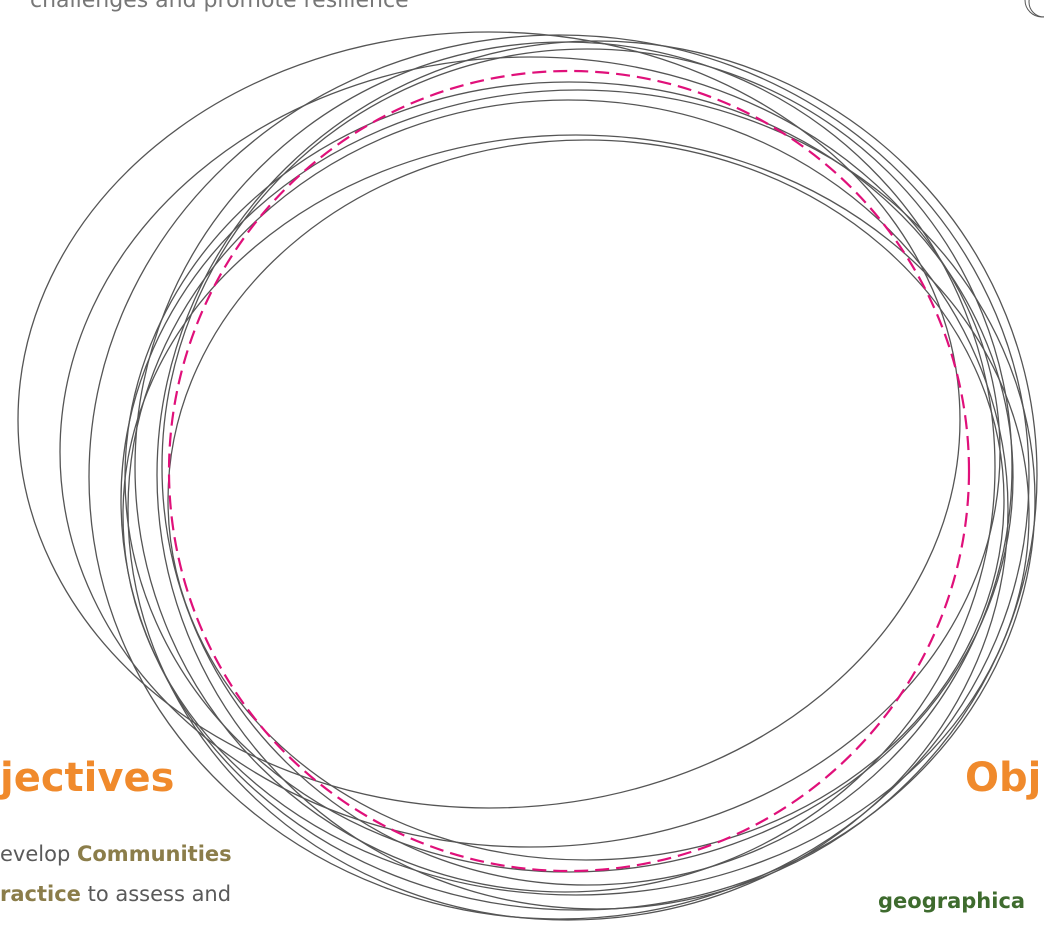  Describe the element at coordinates (1034, 9) in the screenshot. I see `corner-arc-icon` at that location.